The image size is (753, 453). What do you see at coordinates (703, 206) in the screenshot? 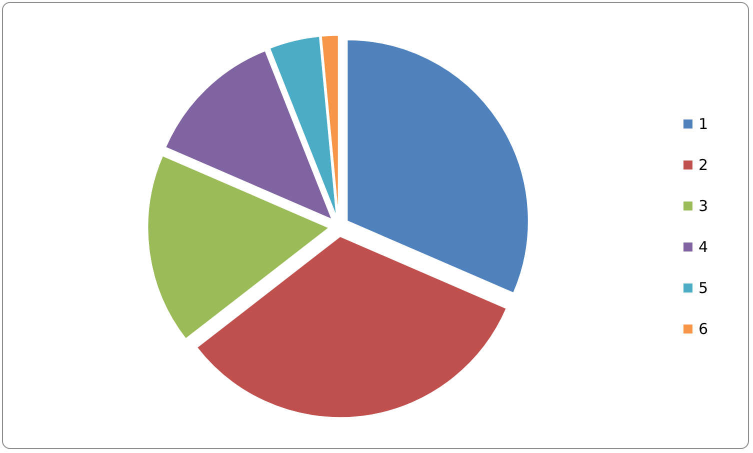
I see `legend-label: 3` at bounding box center [703, 206].